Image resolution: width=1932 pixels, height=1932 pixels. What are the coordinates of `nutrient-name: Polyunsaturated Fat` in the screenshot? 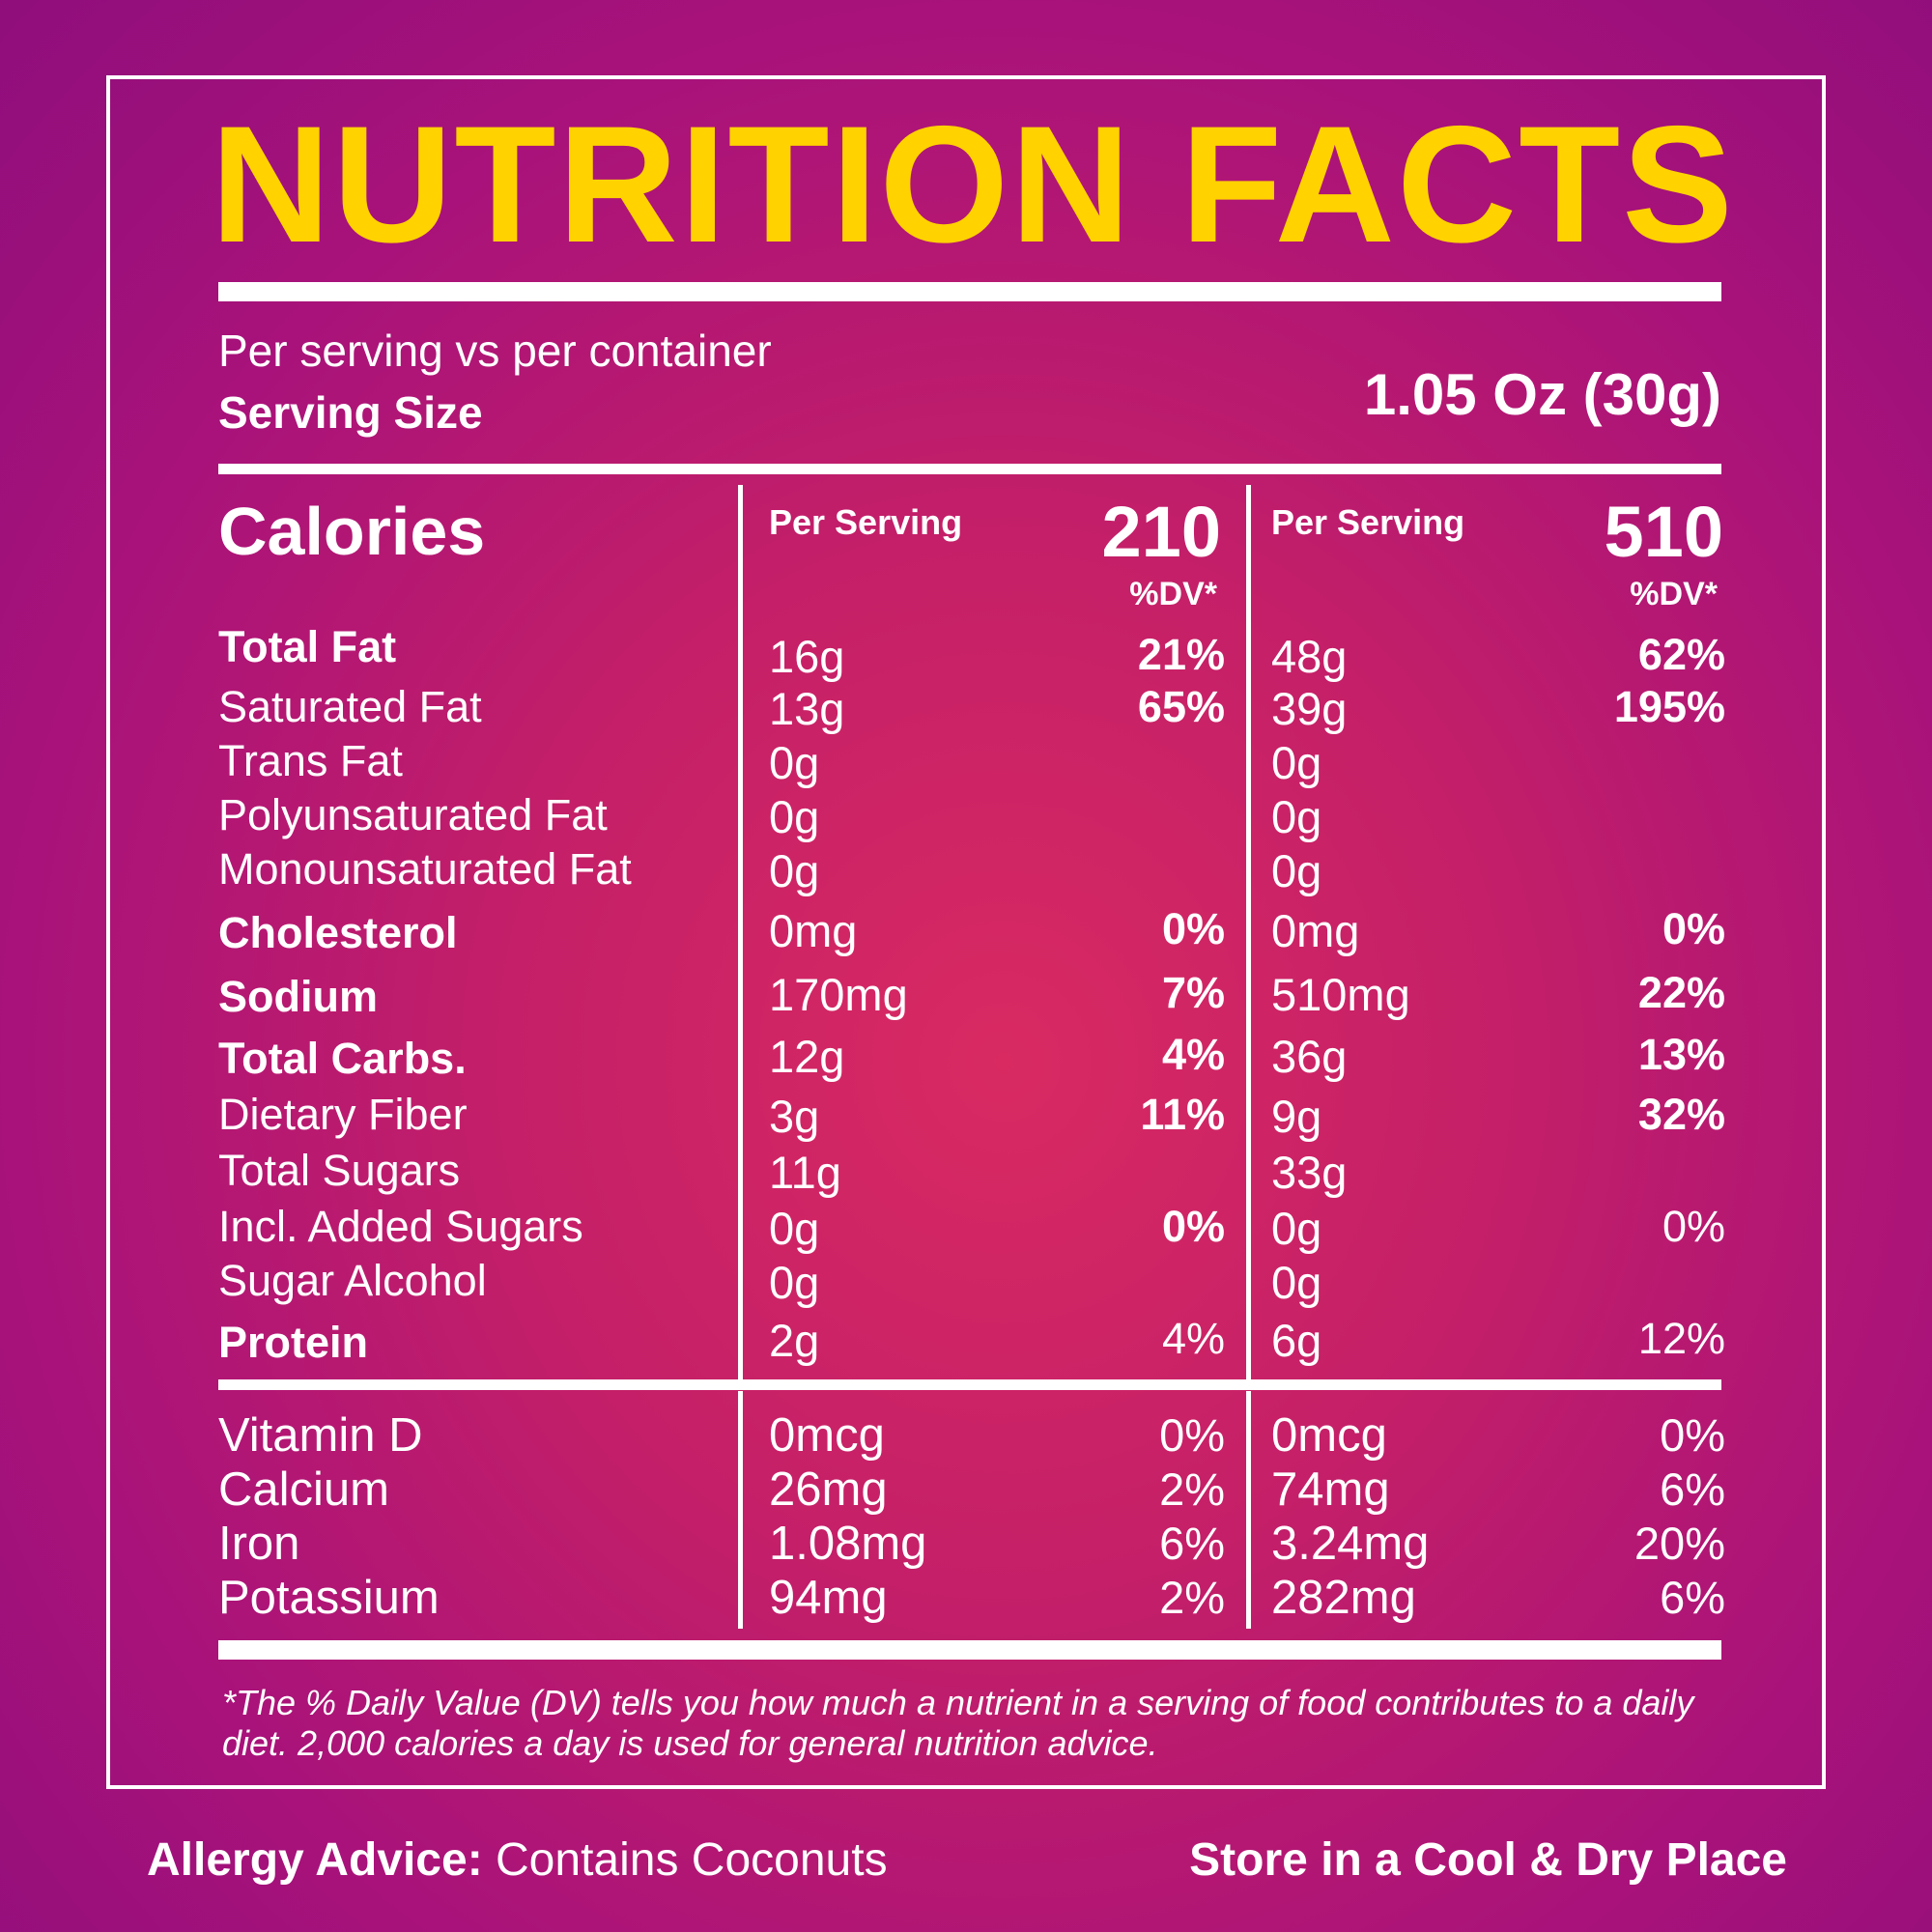 It's located at (413, 814).